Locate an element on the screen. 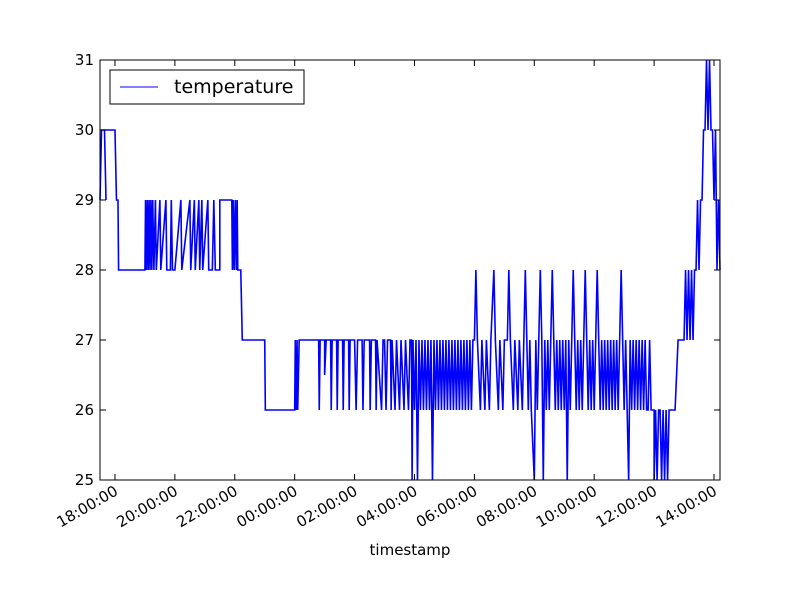 This screenshot has width=800, height=600. x-axis-label: timestamp is located at coordinates (410, 550).